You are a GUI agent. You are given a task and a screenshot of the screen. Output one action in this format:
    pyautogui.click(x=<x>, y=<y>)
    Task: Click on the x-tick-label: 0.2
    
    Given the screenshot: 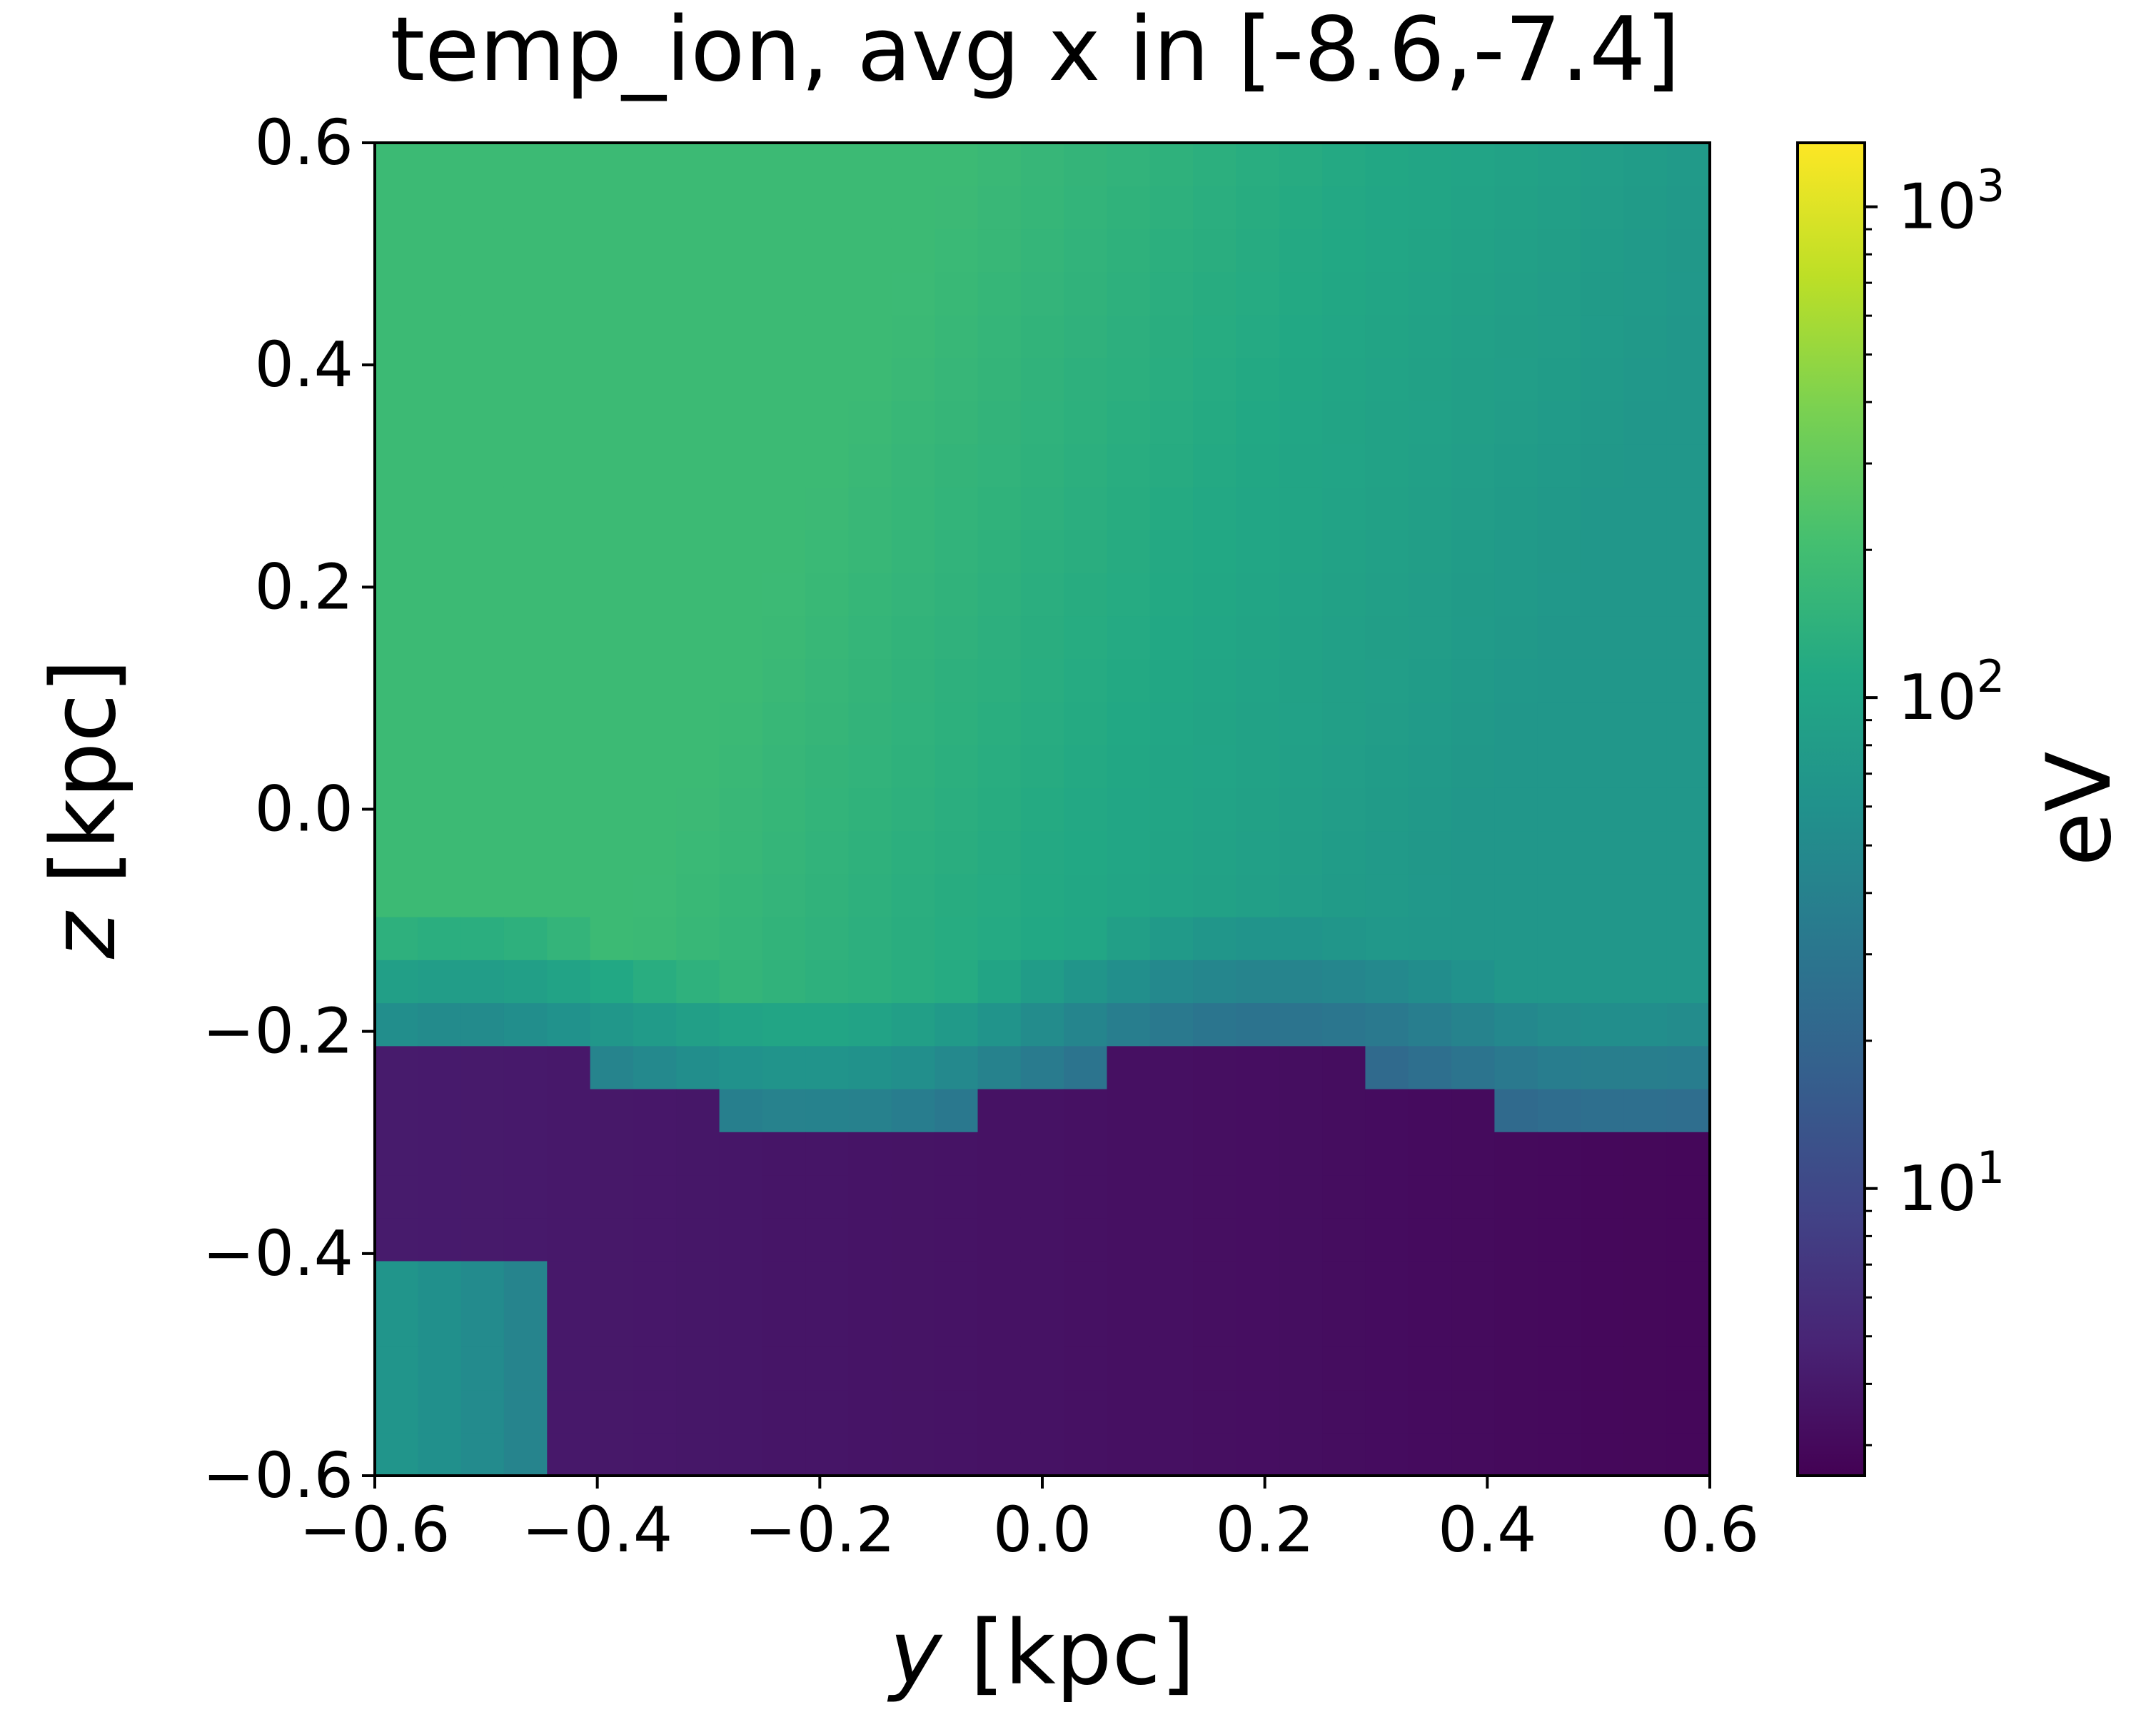 What is the action you would take?
    pyautogui.click(x=1265, y=1530)
    